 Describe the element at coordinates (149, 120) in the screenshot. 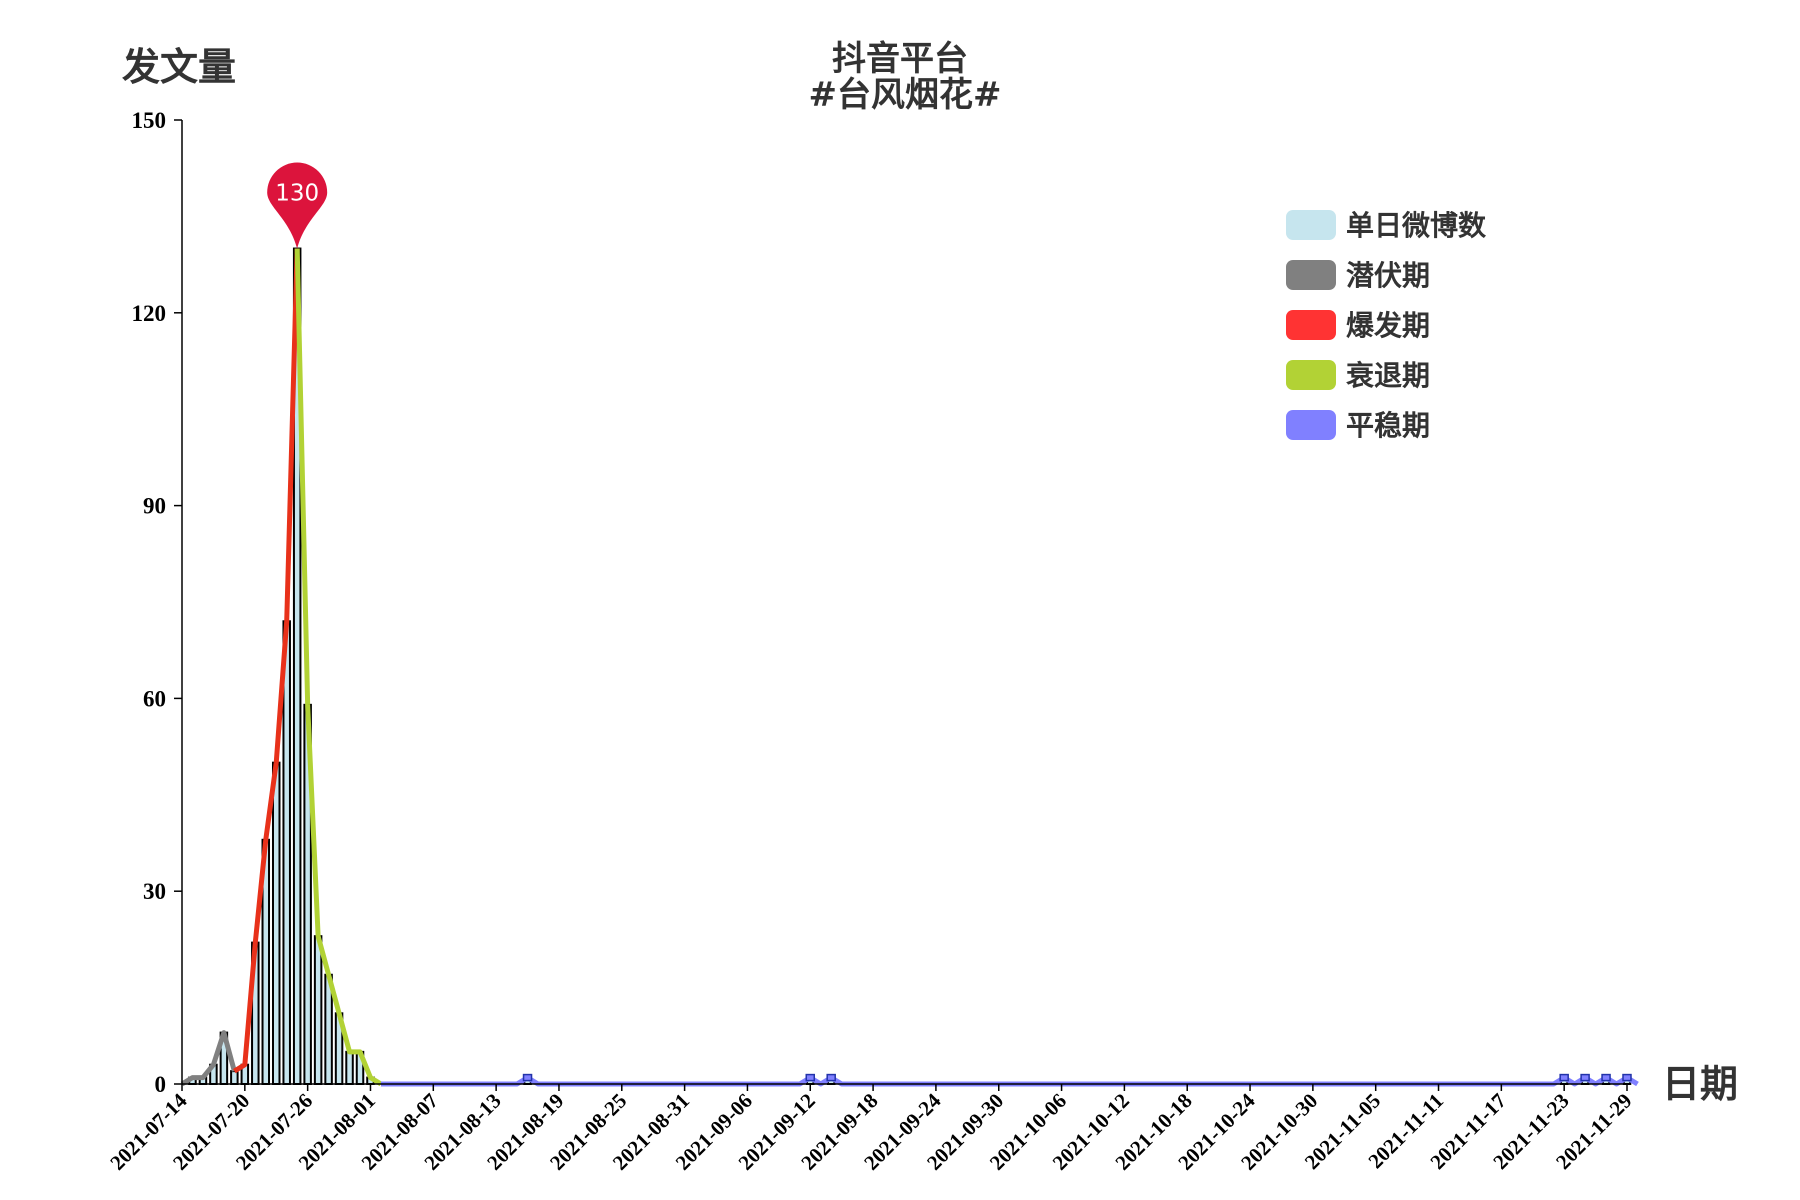

I see `y-tick-label-150: 150` at that location.